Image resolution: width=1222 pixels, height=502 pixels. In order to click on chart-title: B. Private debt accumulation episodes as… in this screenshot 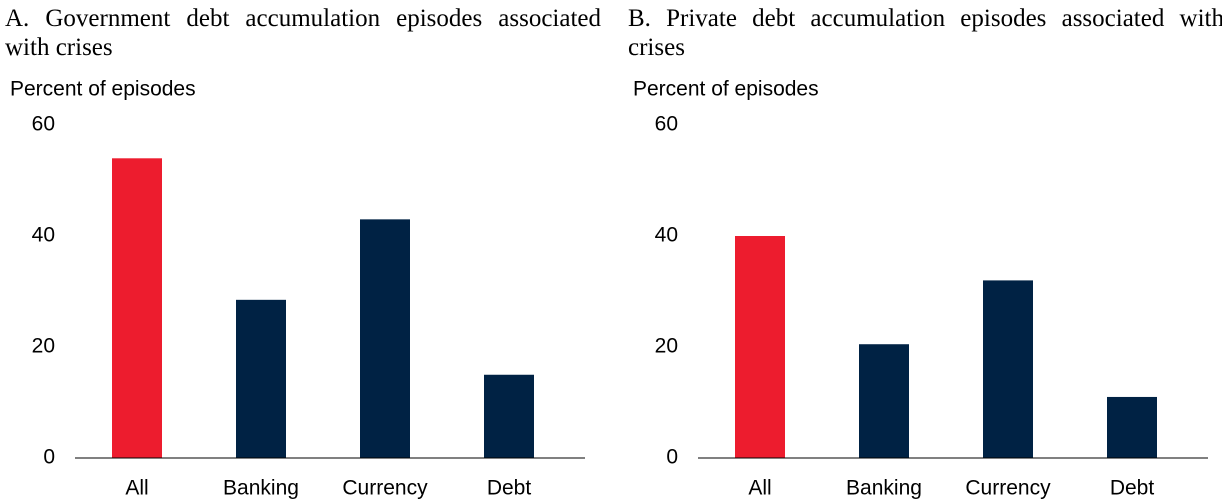, I will do `click(925, 33)`.